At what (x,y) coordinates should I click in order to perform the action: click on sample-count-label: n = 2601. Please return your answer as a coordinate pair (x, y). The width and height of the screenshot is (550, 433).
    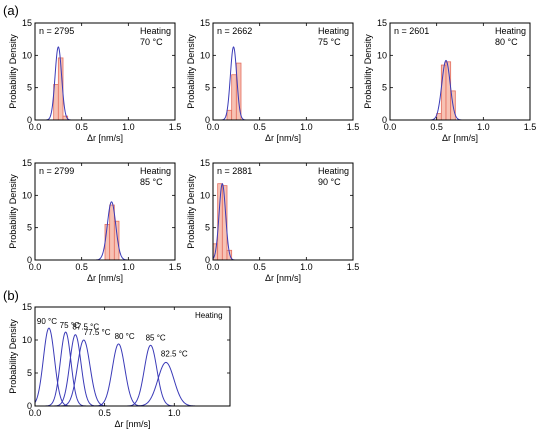
    Looking at the image, I should click on (411, 31).